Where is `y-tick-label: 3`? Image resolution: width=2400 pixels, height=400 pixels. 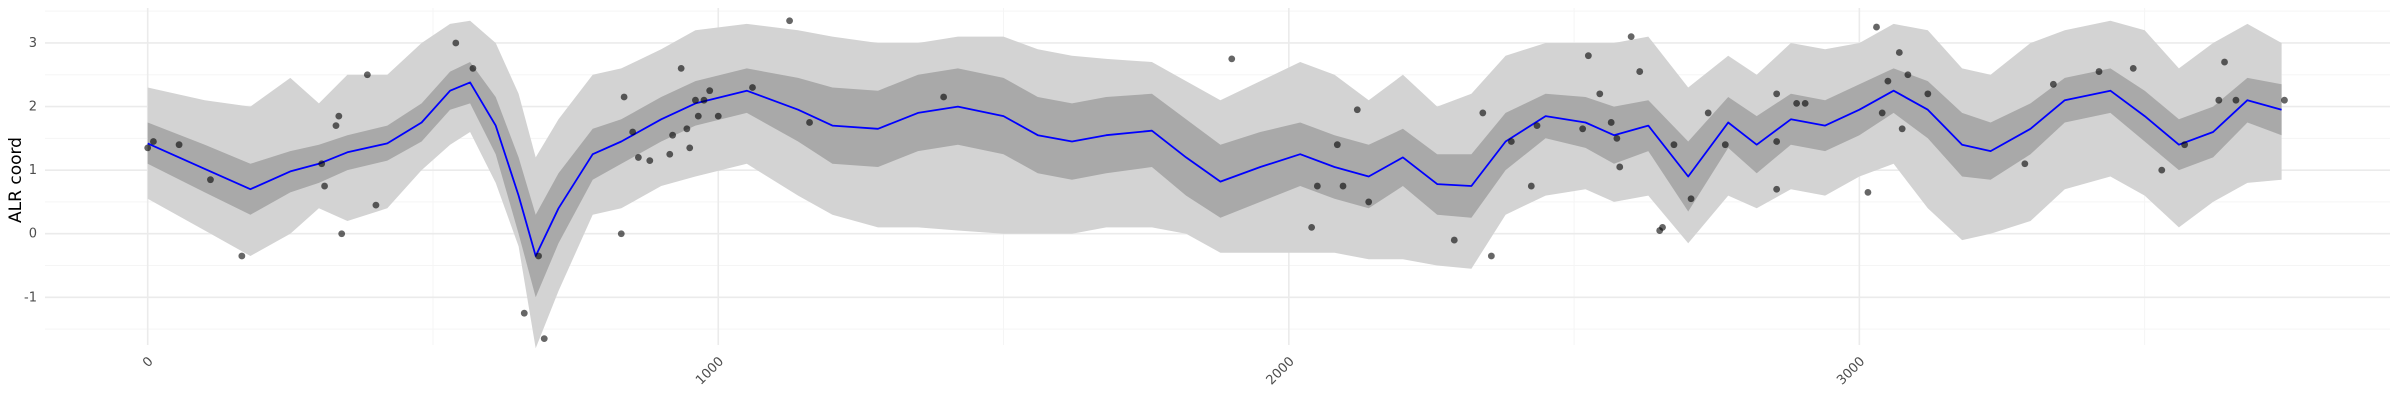
y-tick-label: 3 is located at coordinates (33, 43).